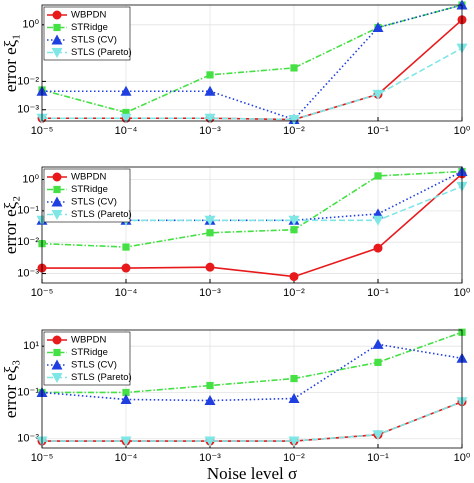 This screenshot has height=483, width=474. Describe the element at coordinates (31, 346) in the screenshot. I see `y-tick-label: 10¹` at that location.